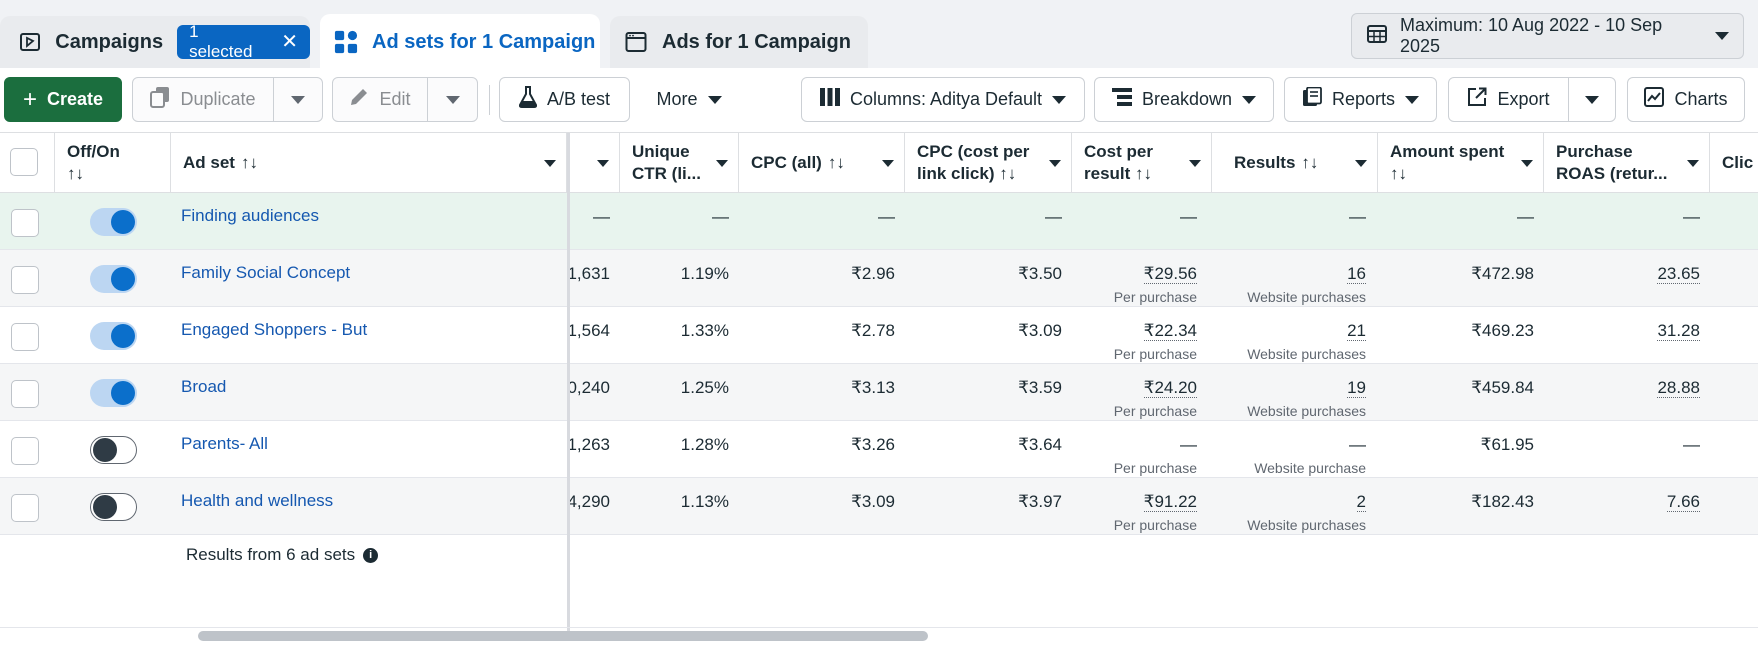 The image size is (1758, 654). What do you see at coordinates (224, 443) in the screenshot?
I see `adset-name-link: Parents- All` at bounding box center [224, 443].